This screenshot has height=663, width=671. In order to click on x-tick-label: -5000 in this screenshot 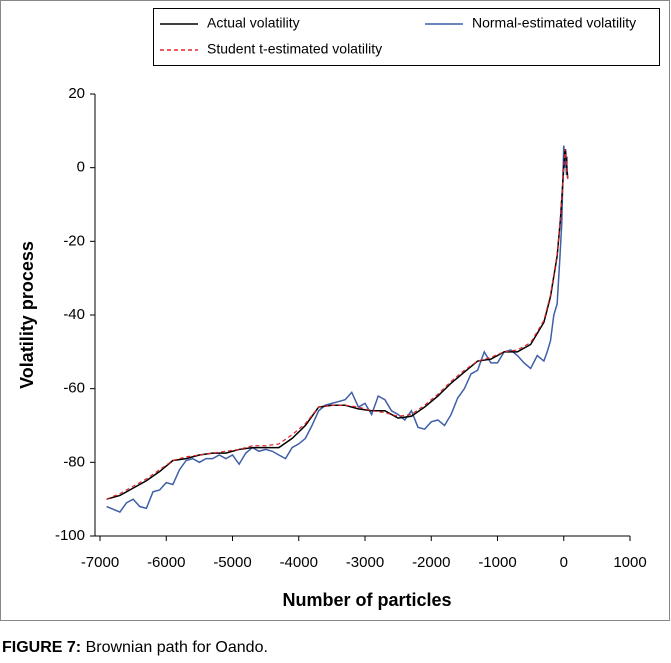, I will do `click(232, 562)`.